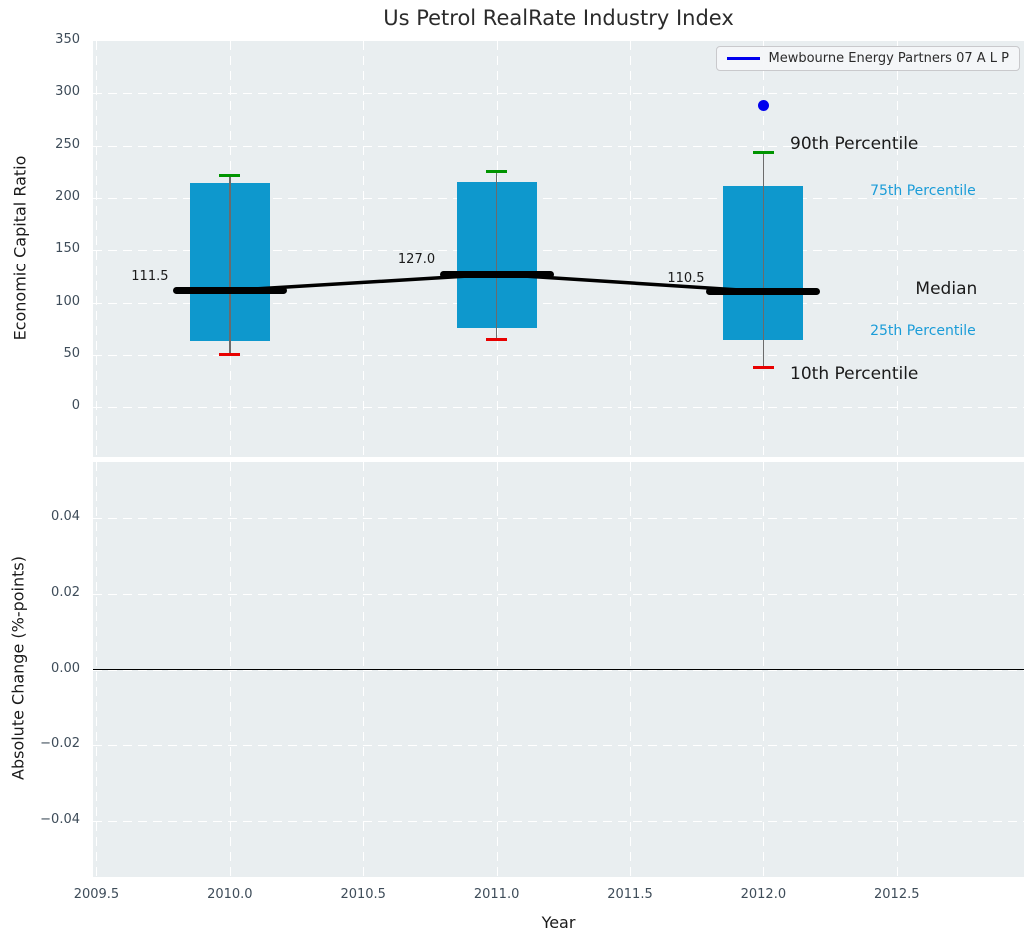  What do you see at coordinates (65, 517) in the screenshot?
I see `y-tick-label: 0.04` at bounding box center [65, 517].